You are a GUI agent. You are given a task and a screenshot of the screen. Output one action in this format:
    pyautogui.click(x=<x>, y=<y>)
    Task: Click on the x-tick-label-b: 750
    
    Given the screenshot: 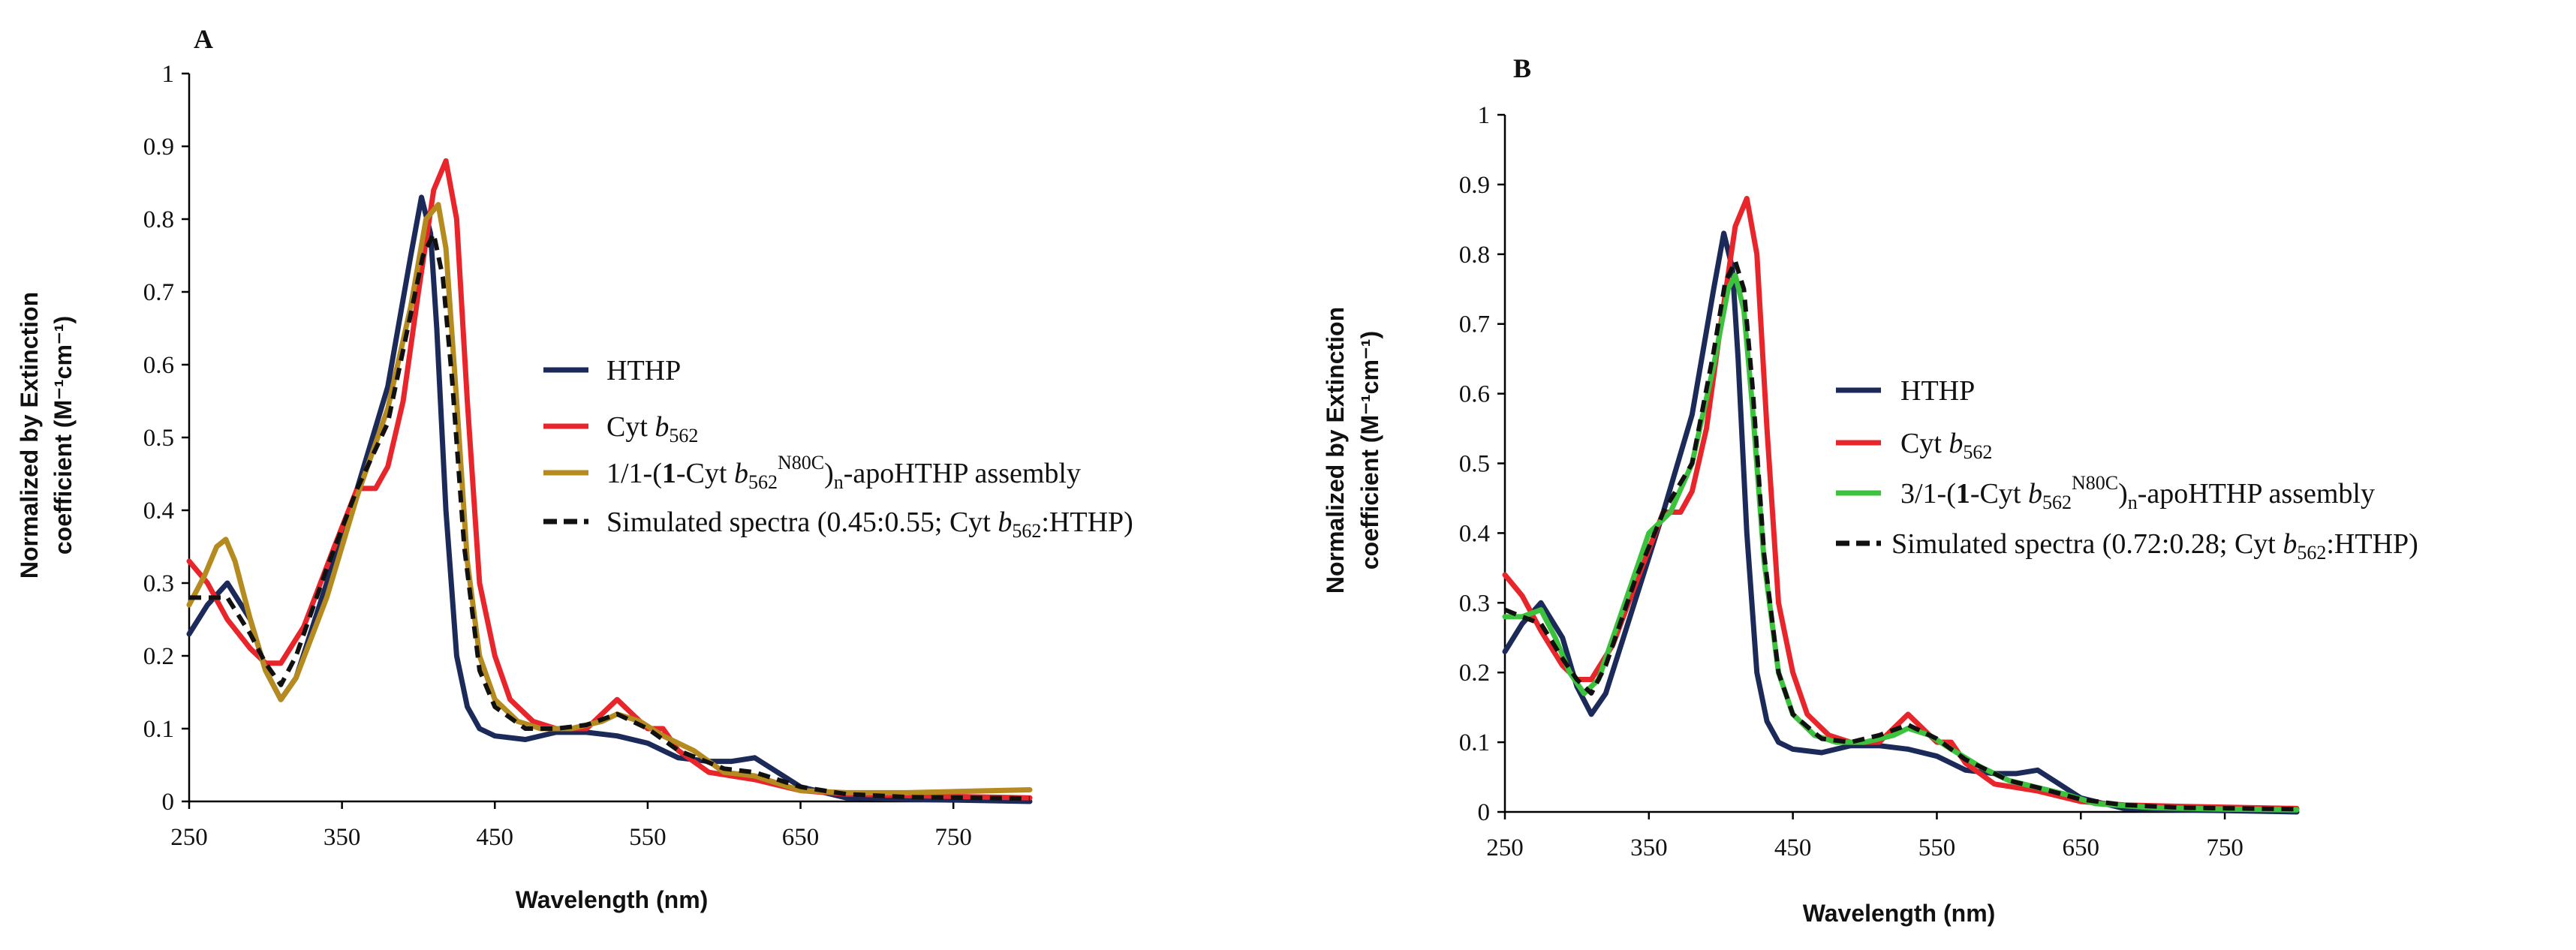 What is the action you would take?
    pyautogui.click(x=2224, y=847)
    